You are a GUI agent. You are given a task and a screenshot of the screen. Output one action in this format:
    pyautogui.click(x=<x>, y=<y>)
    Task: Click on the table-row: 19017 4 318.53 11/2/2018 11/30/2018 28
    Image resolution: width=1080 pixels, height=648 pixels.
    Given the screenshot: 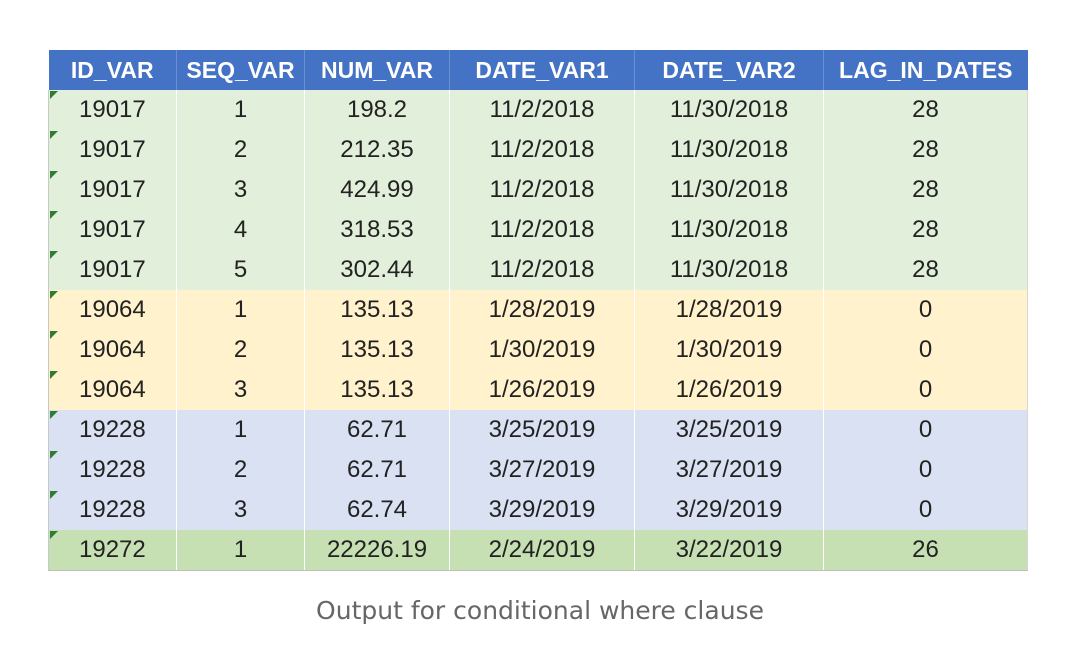 What is the action you would take?
    pyautogui.click(x=538, y=230)
    